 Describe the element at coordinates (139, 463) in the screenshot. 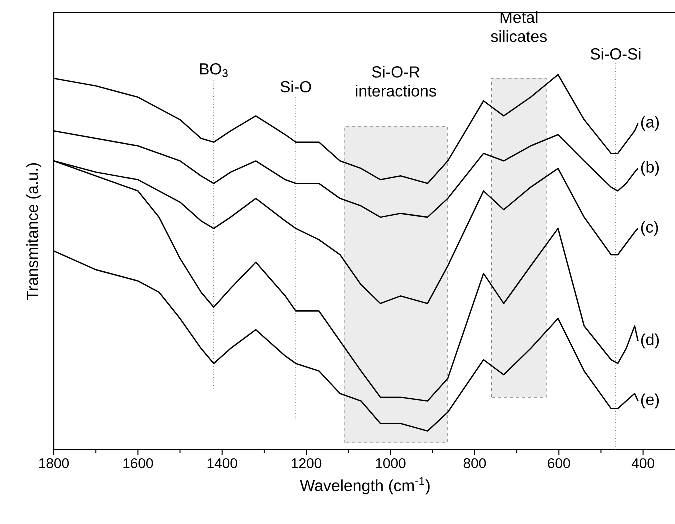

I see `x-tick-label: 1600` at that location.